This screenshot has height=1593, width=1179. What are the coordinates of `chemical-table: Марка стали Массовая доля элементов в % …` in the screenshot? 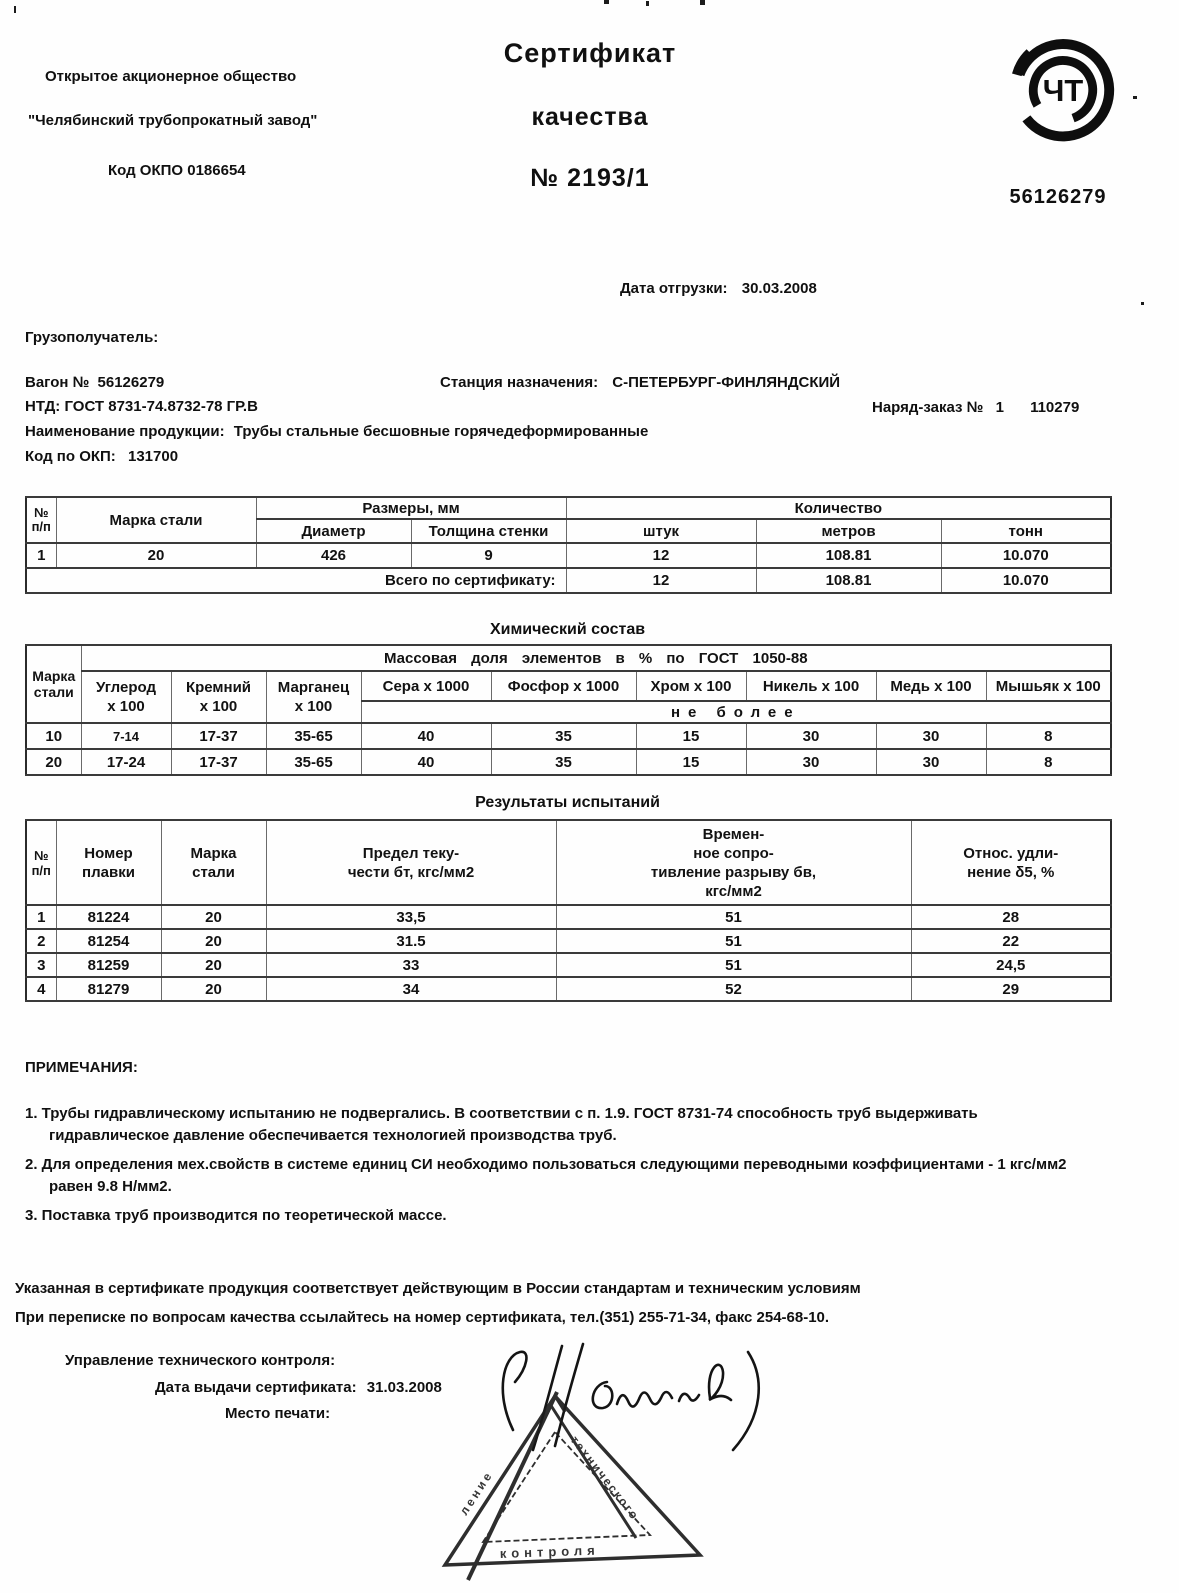 It's located at (569, 710).